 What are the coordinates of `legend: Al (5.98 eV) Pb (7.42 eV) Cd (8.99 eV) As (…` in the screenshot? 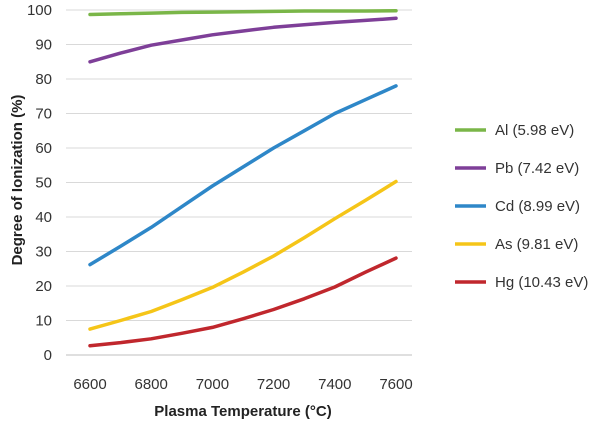 It's located at (521, 206).